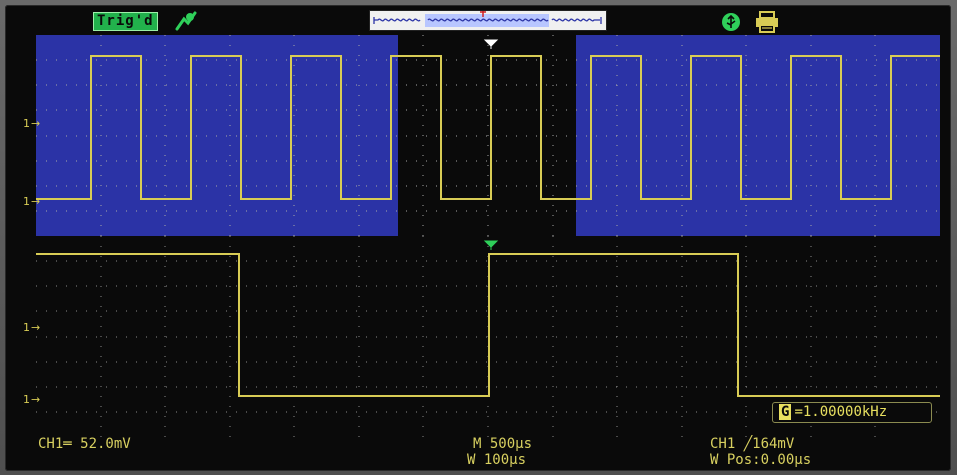 This screenshot has height=475, width=957. I want to click on window-timebase-readout: W 100μs, so click(497, 460).